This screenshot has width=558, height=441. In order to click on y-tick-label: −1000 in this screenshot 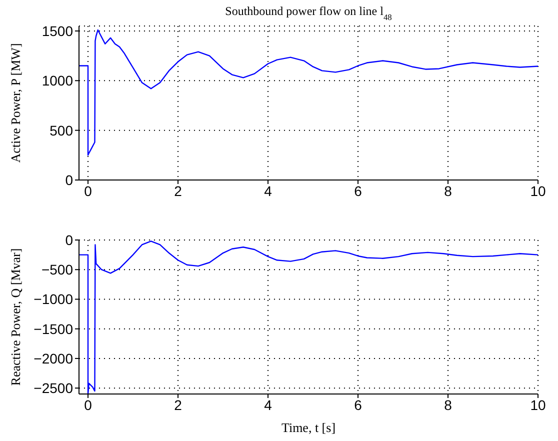, I will do `click(54, 299)`.